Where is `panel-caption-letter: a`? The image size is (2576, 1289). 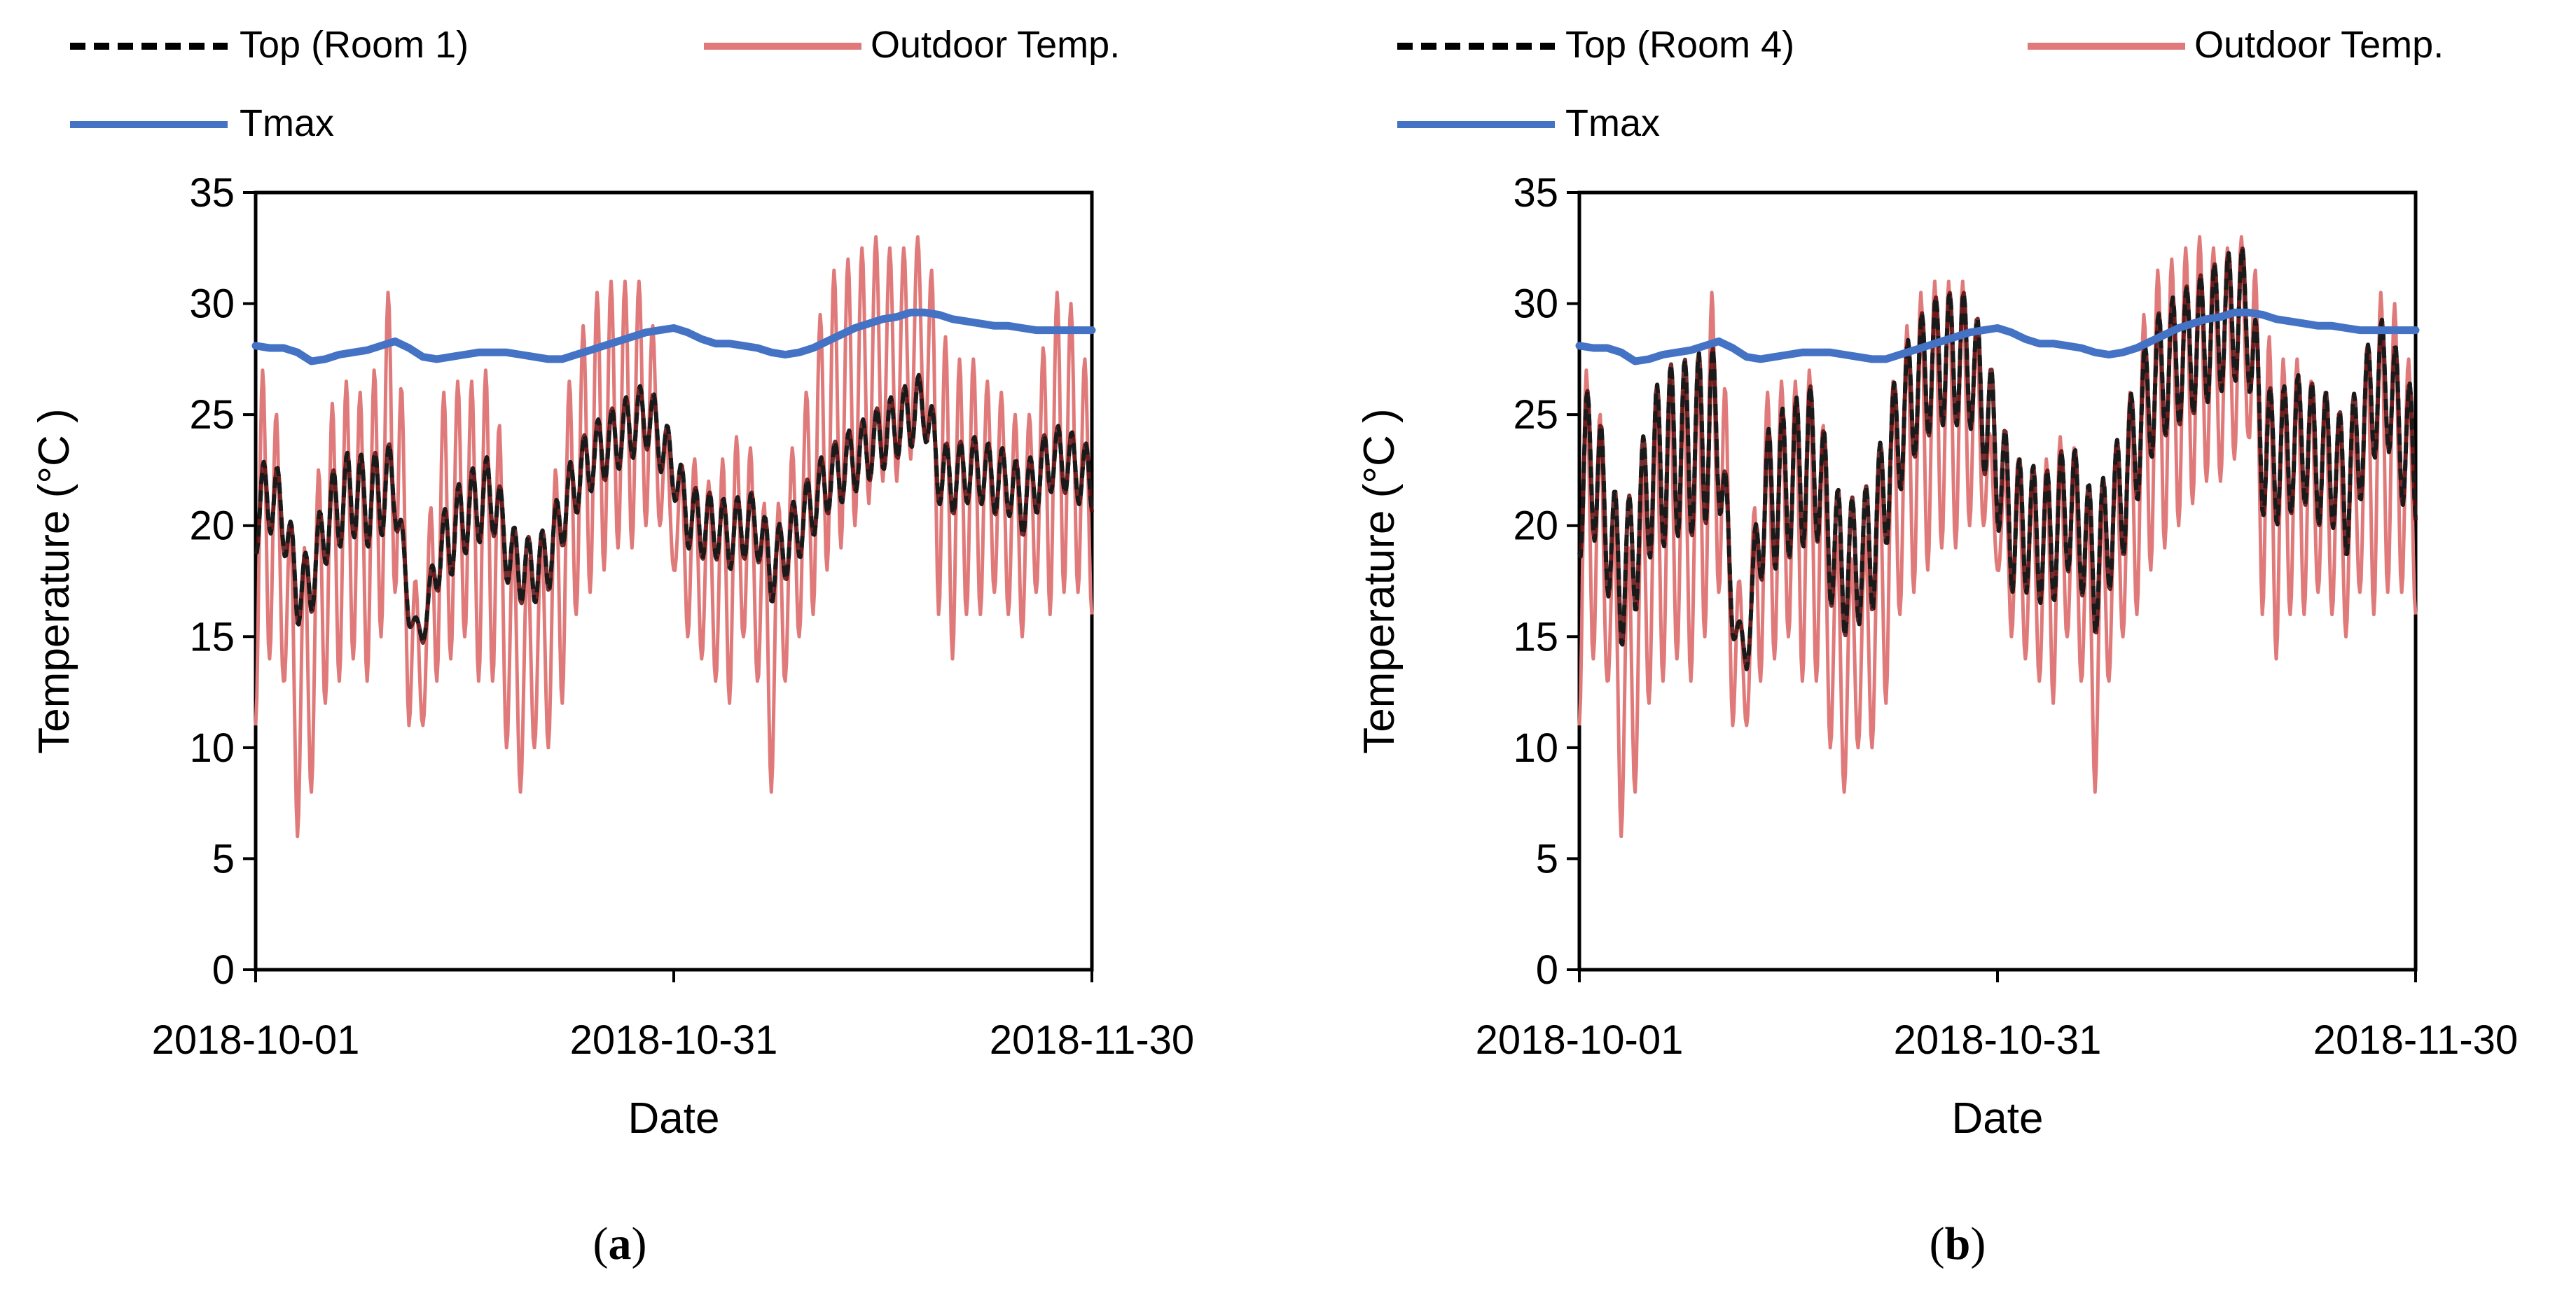
panel-caption-letter: a is located at coordinates (620, 1243).